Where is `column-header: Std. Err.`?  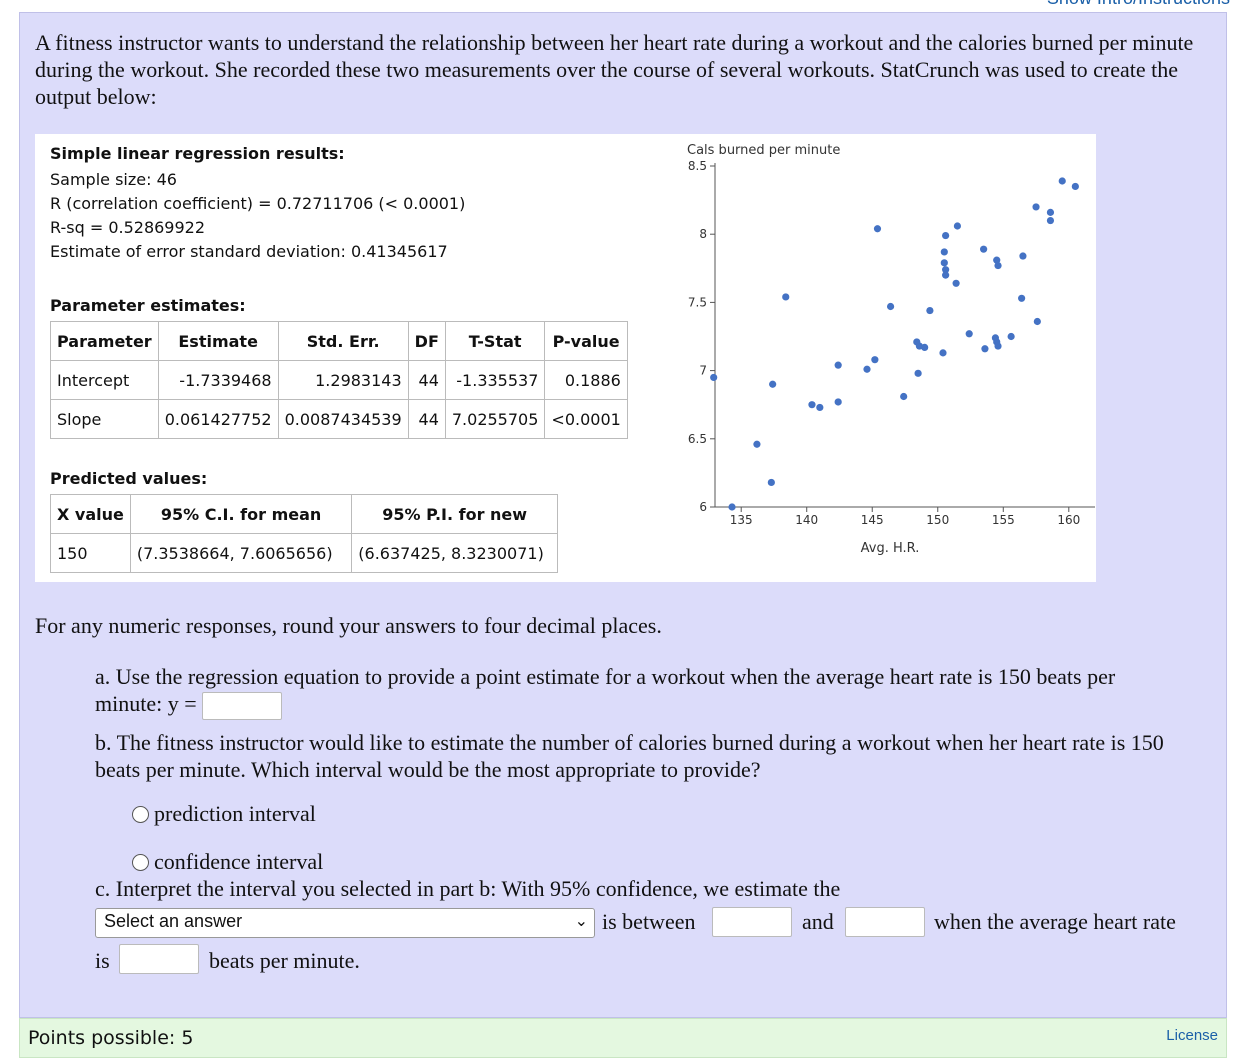
column-header: Std. Err. is located at coordinates (343, 341).